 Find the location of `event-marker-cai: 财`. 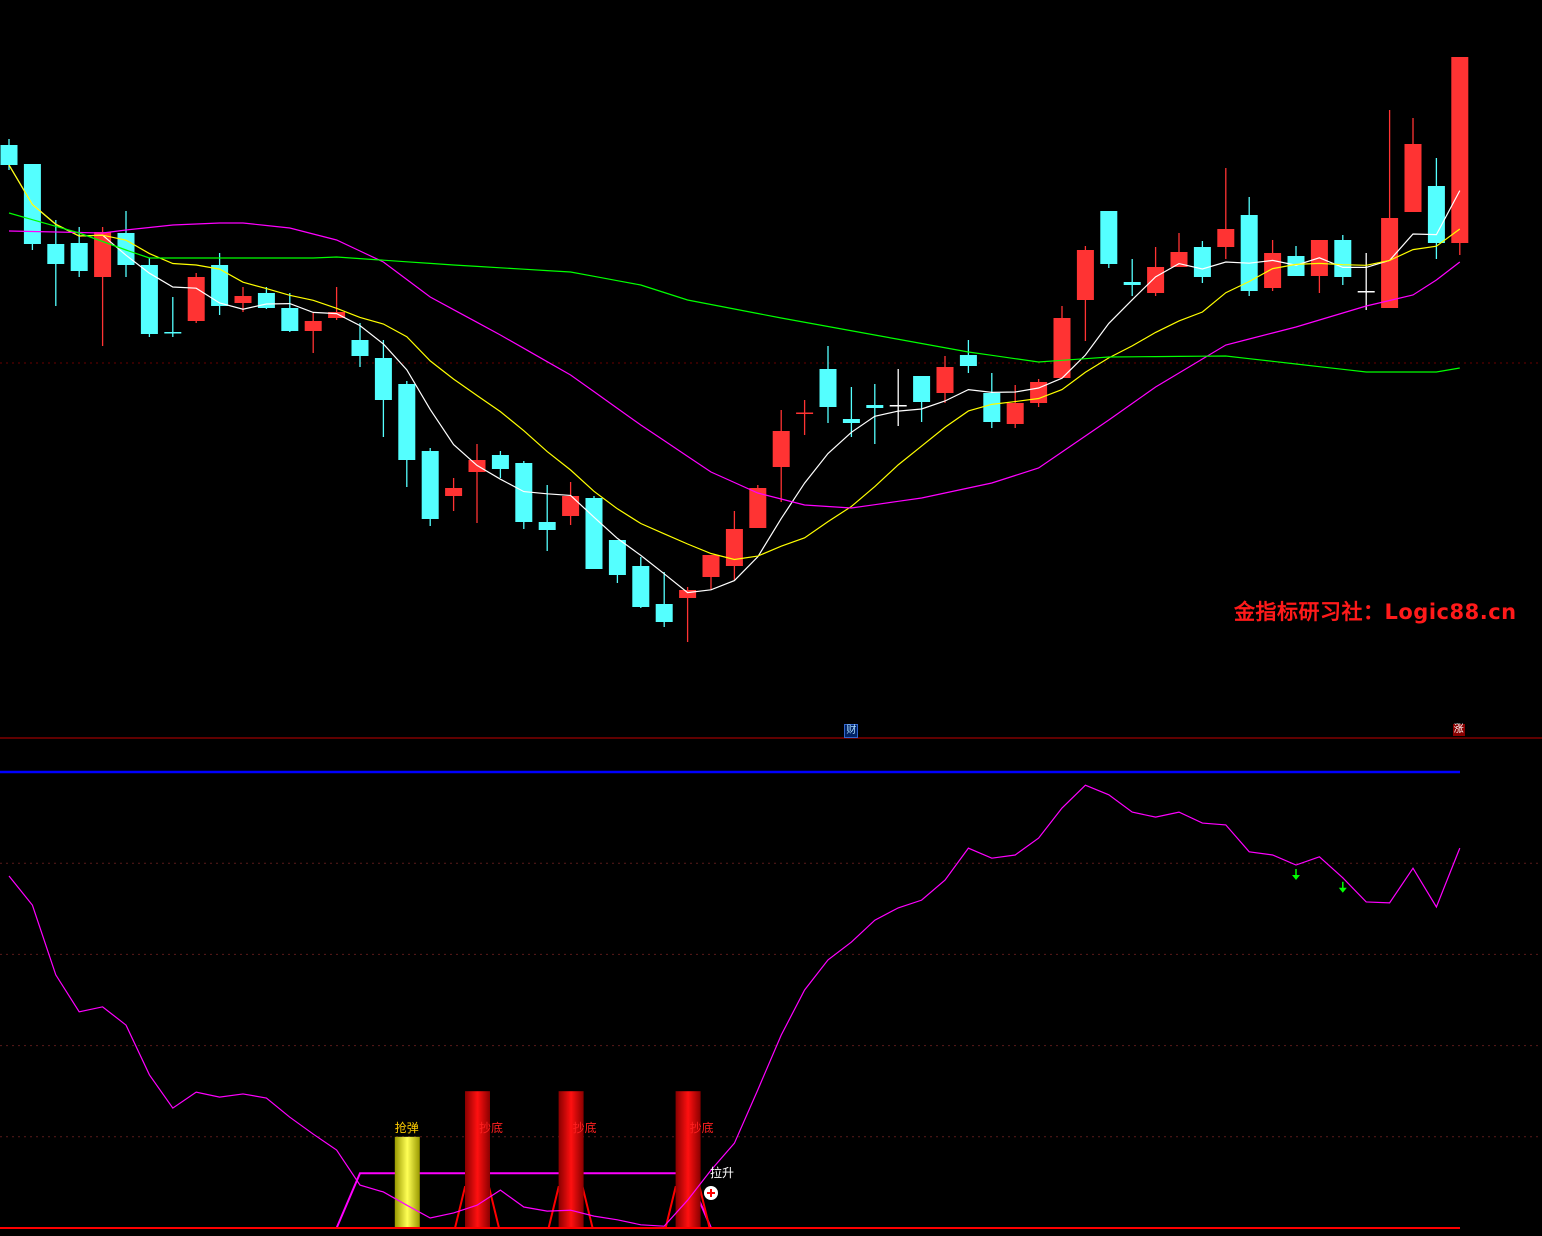

event-marker-cai: 财 is located at coordinates (851, 731).